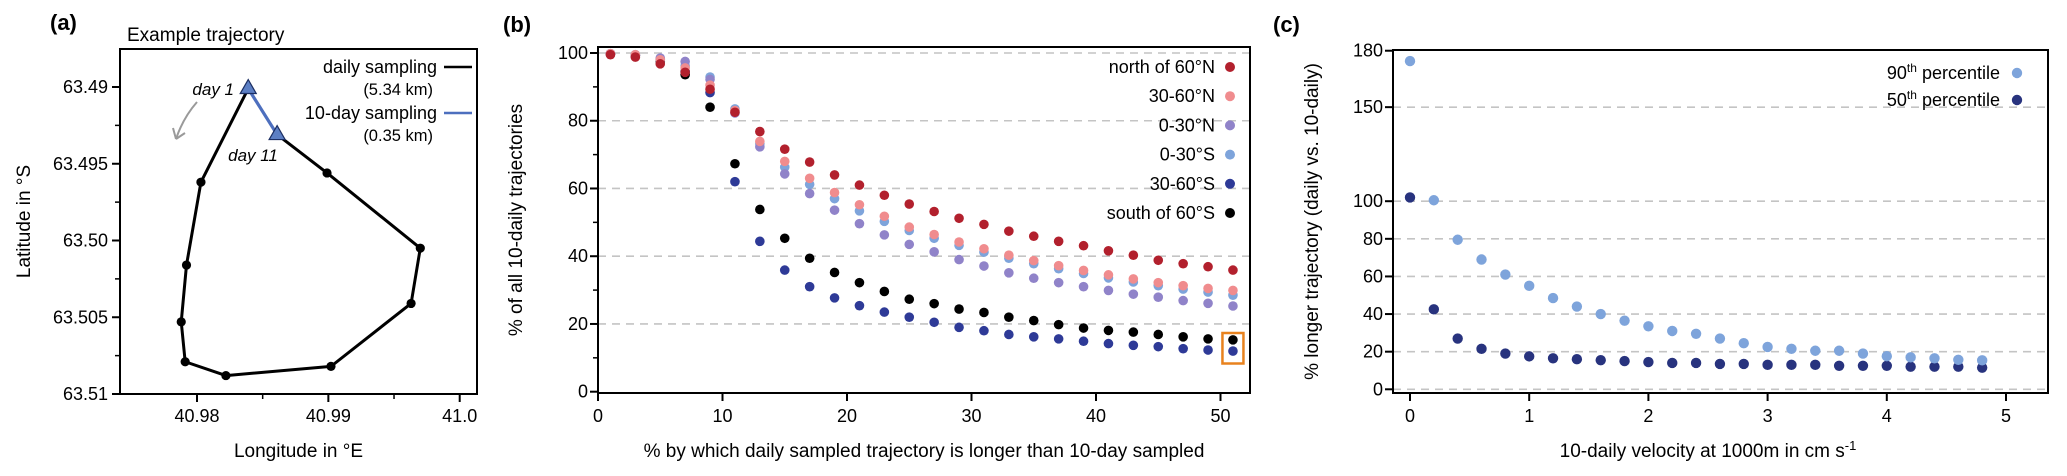  Describe the element at coordinates (371, 113) in the screenshot. I see `legend-label: 10-day sampling` at that location.